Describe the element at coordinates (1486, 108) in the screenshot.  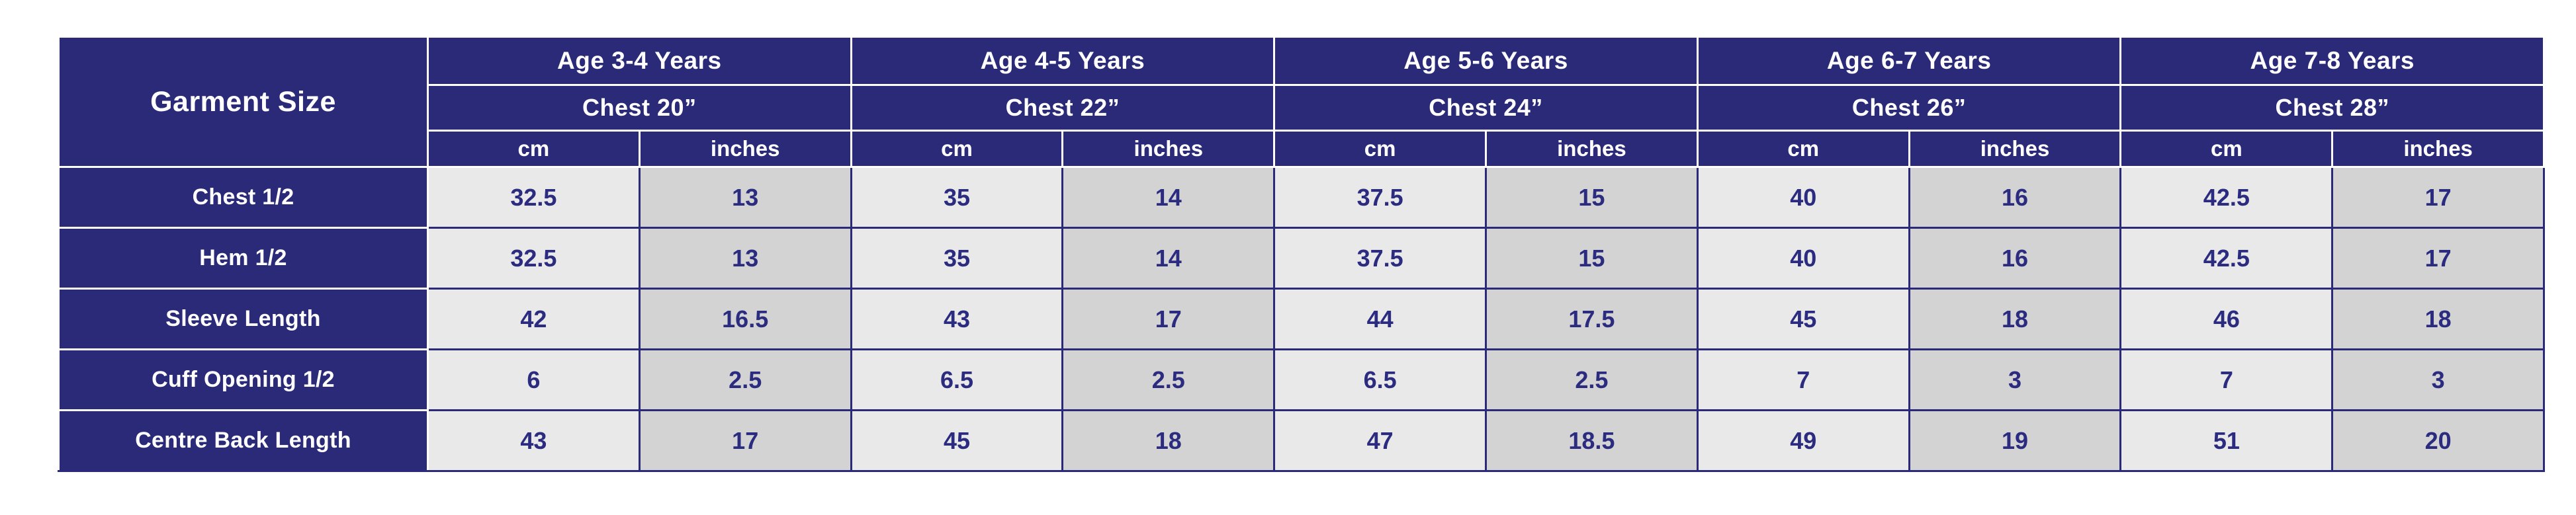
I see `chest-header-24: Chest 24”` at that location.